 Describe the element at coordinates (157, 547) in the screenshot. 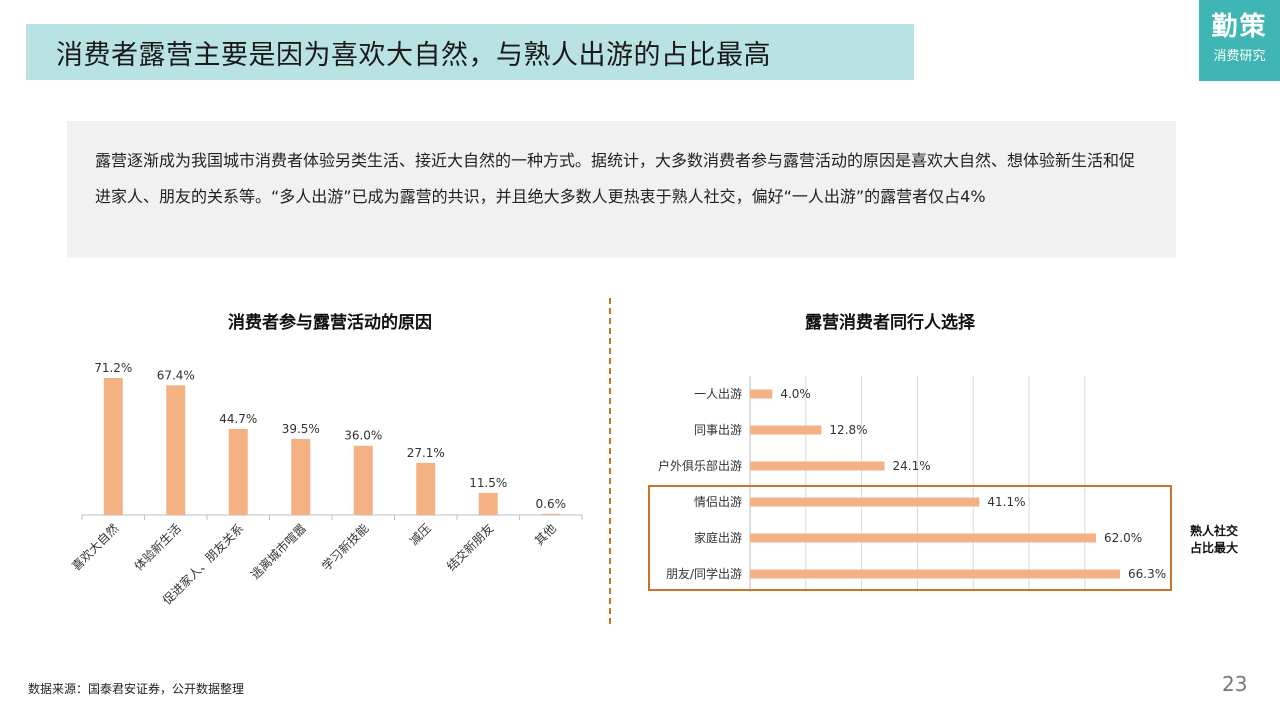

I see `left-category-label-1: 体验新生活` at that location.